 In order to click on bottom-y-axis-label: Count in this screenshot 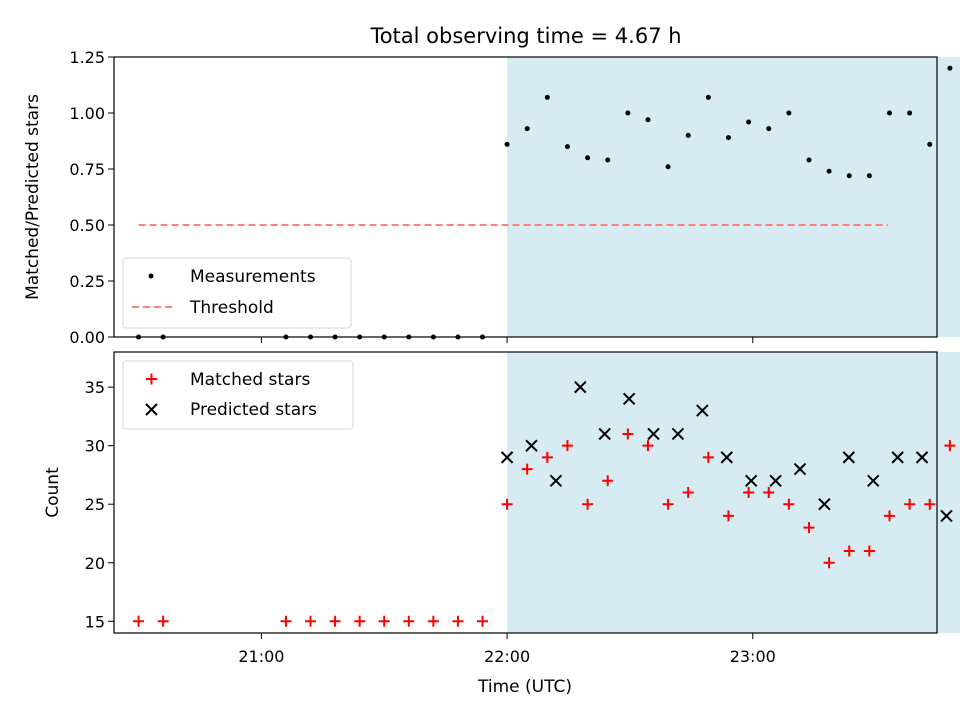, I will do `click(53, 492)`.